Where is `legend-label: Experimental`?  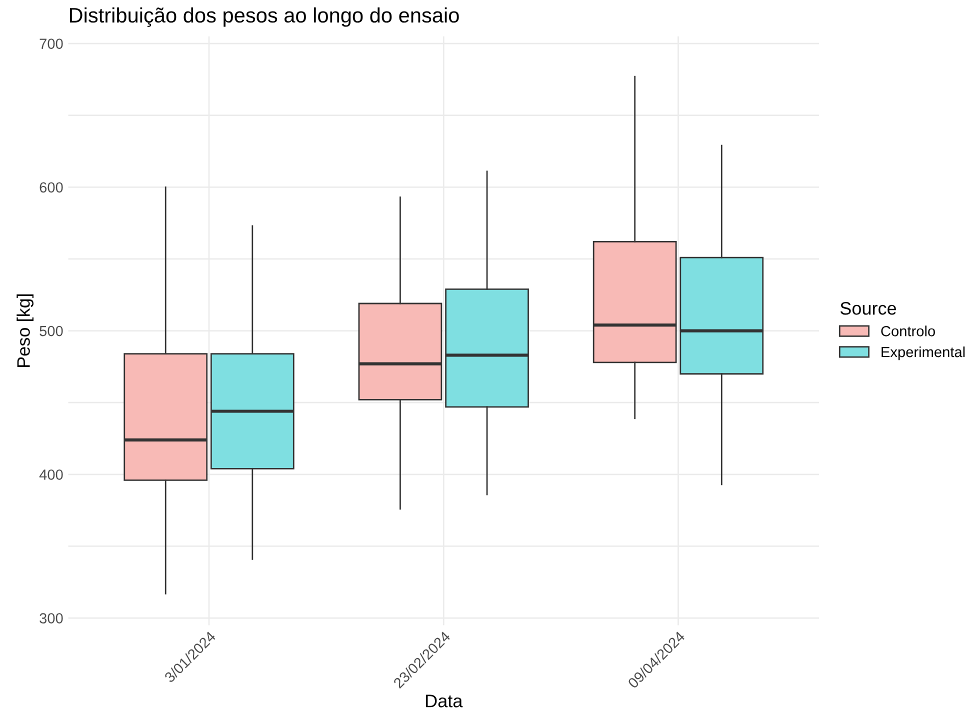 legend-label: Experimental is located at coordinates (923, 353).